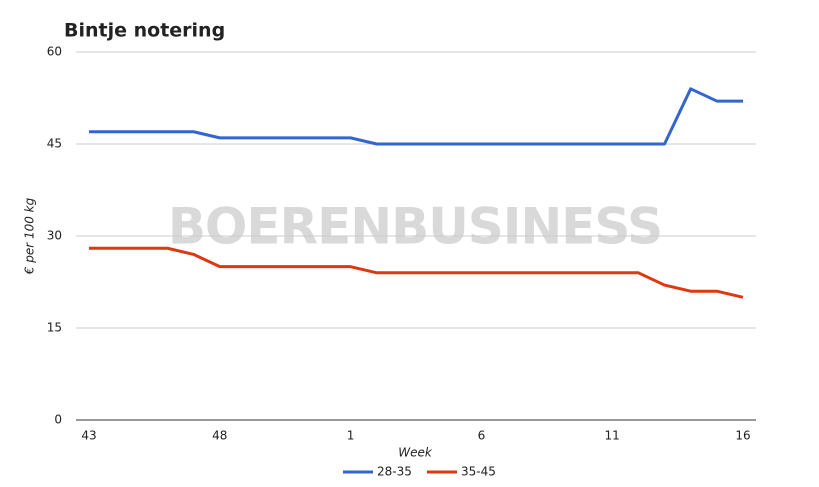 This screenshot has width=819, height=487. What do you see at coordinates (415, 453) in the screenshot?
I see `x-axis-label: Week` at bounding box center [415, 453].